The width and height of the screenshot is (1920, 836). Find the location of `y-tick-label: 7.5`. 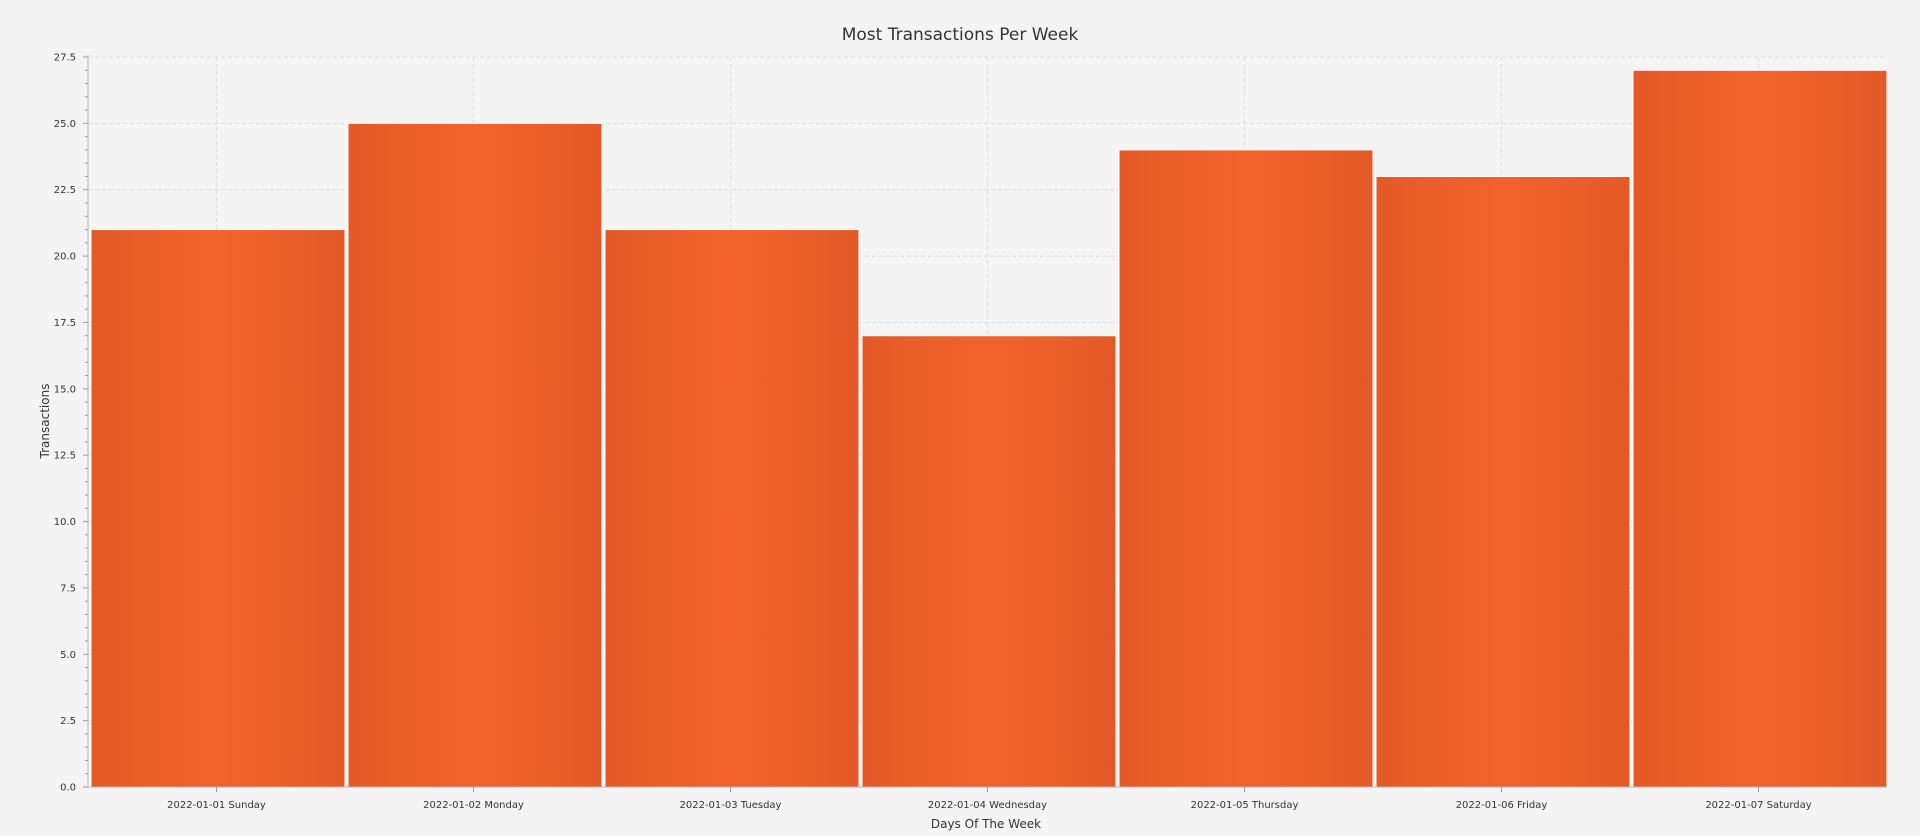

y-tick-label: 7.5 is located at coordinates (68, 588).